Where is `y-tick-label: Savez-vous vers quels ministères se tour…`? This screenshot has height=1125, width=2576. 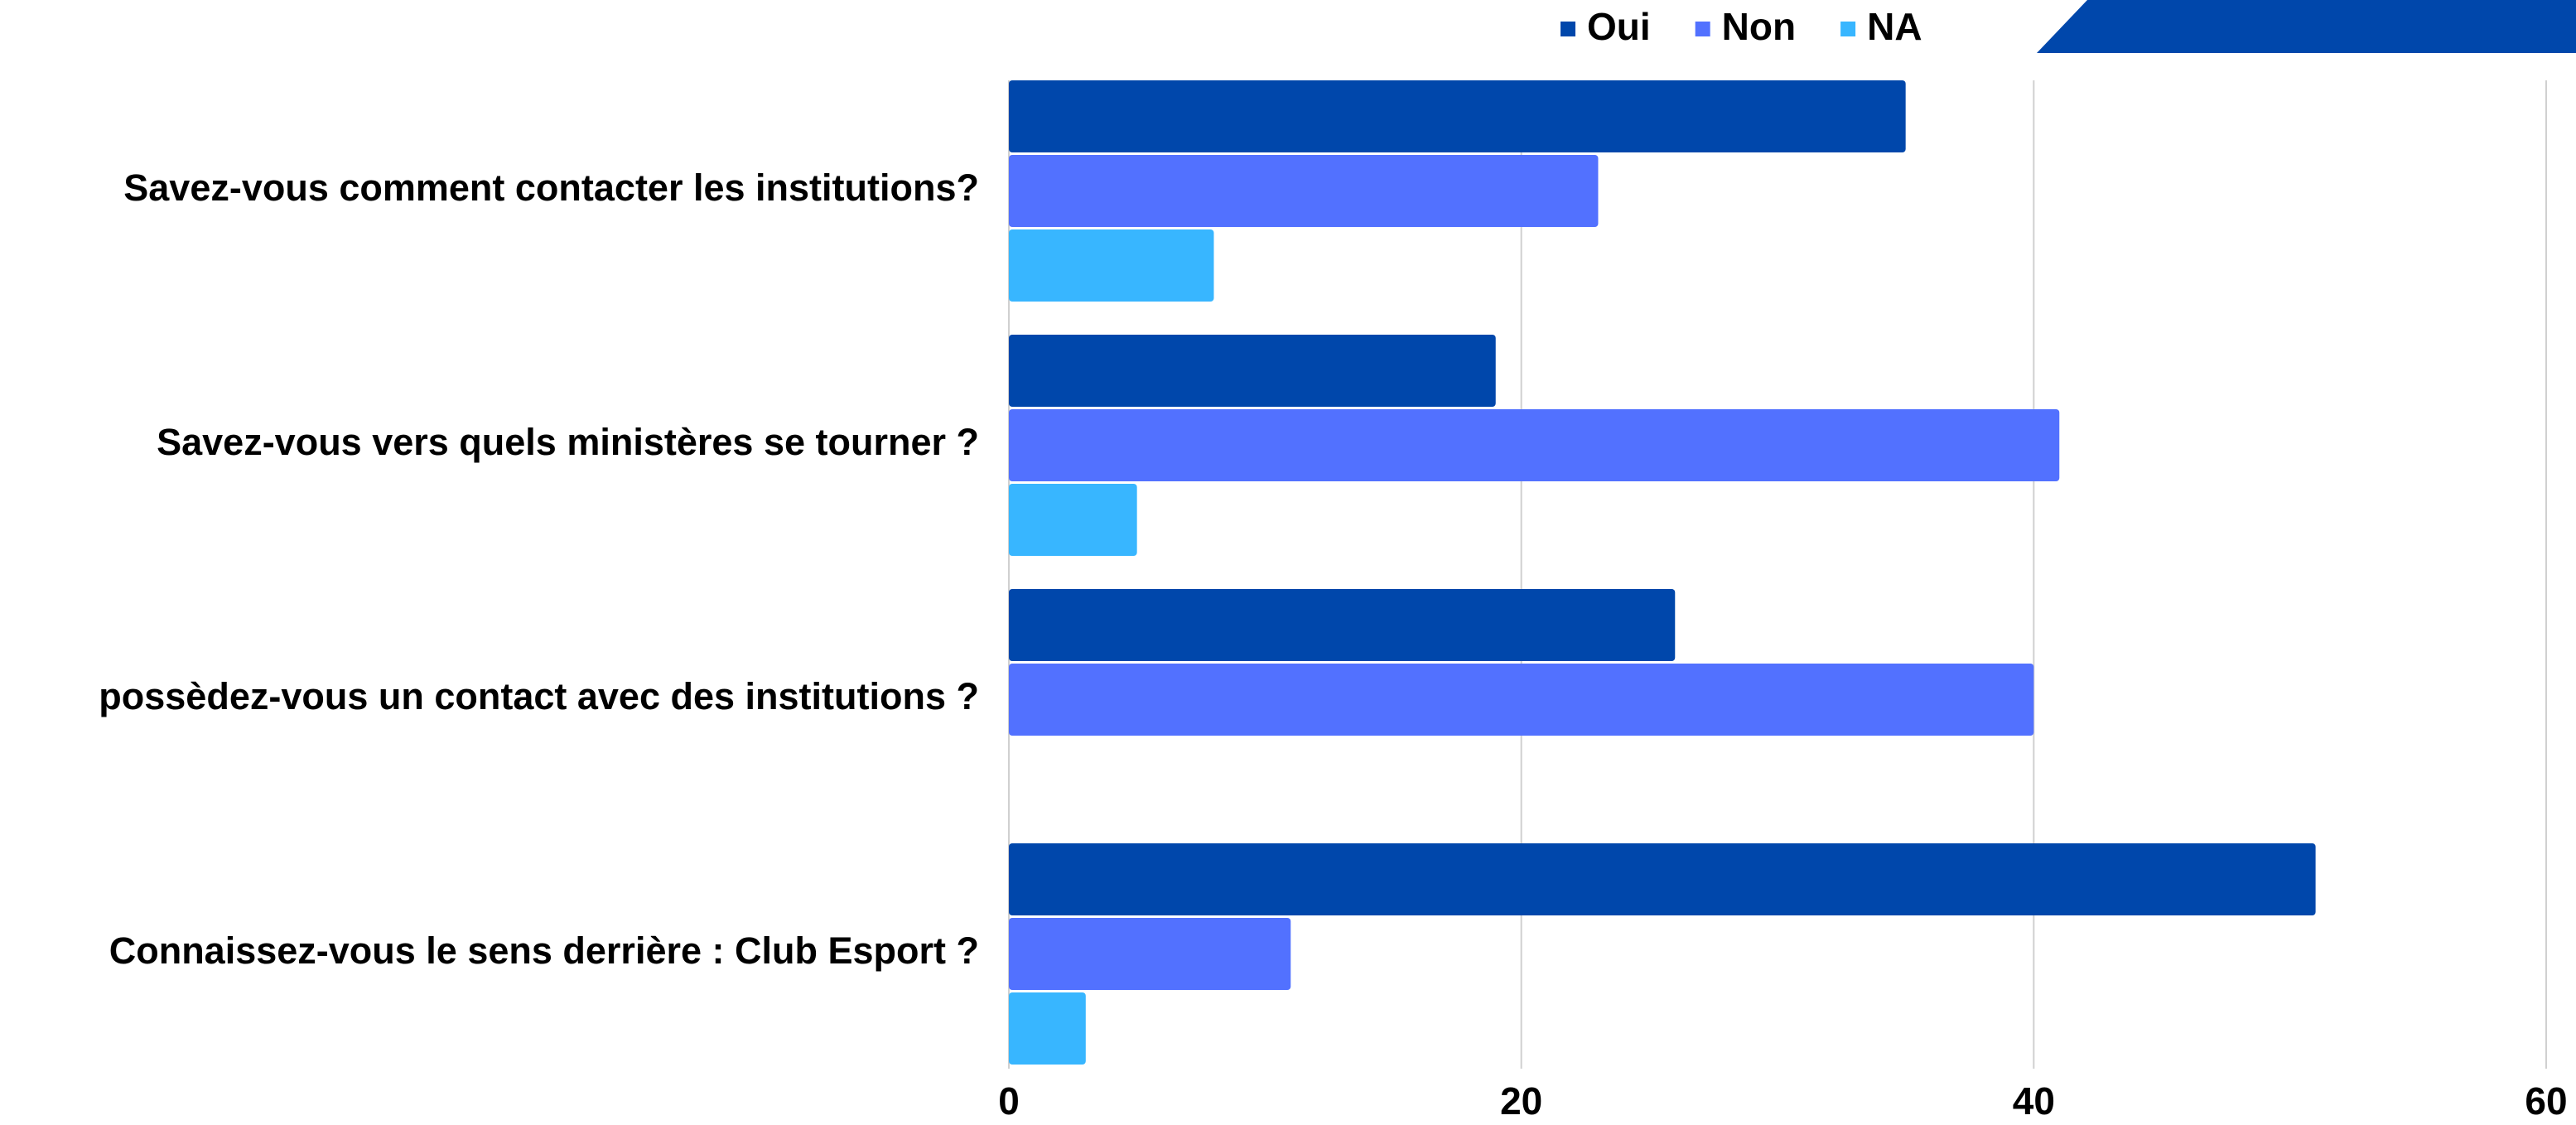 y-tick-label: Savez-vous vers quels ministères se tour… is located at coordinates (568, 442).